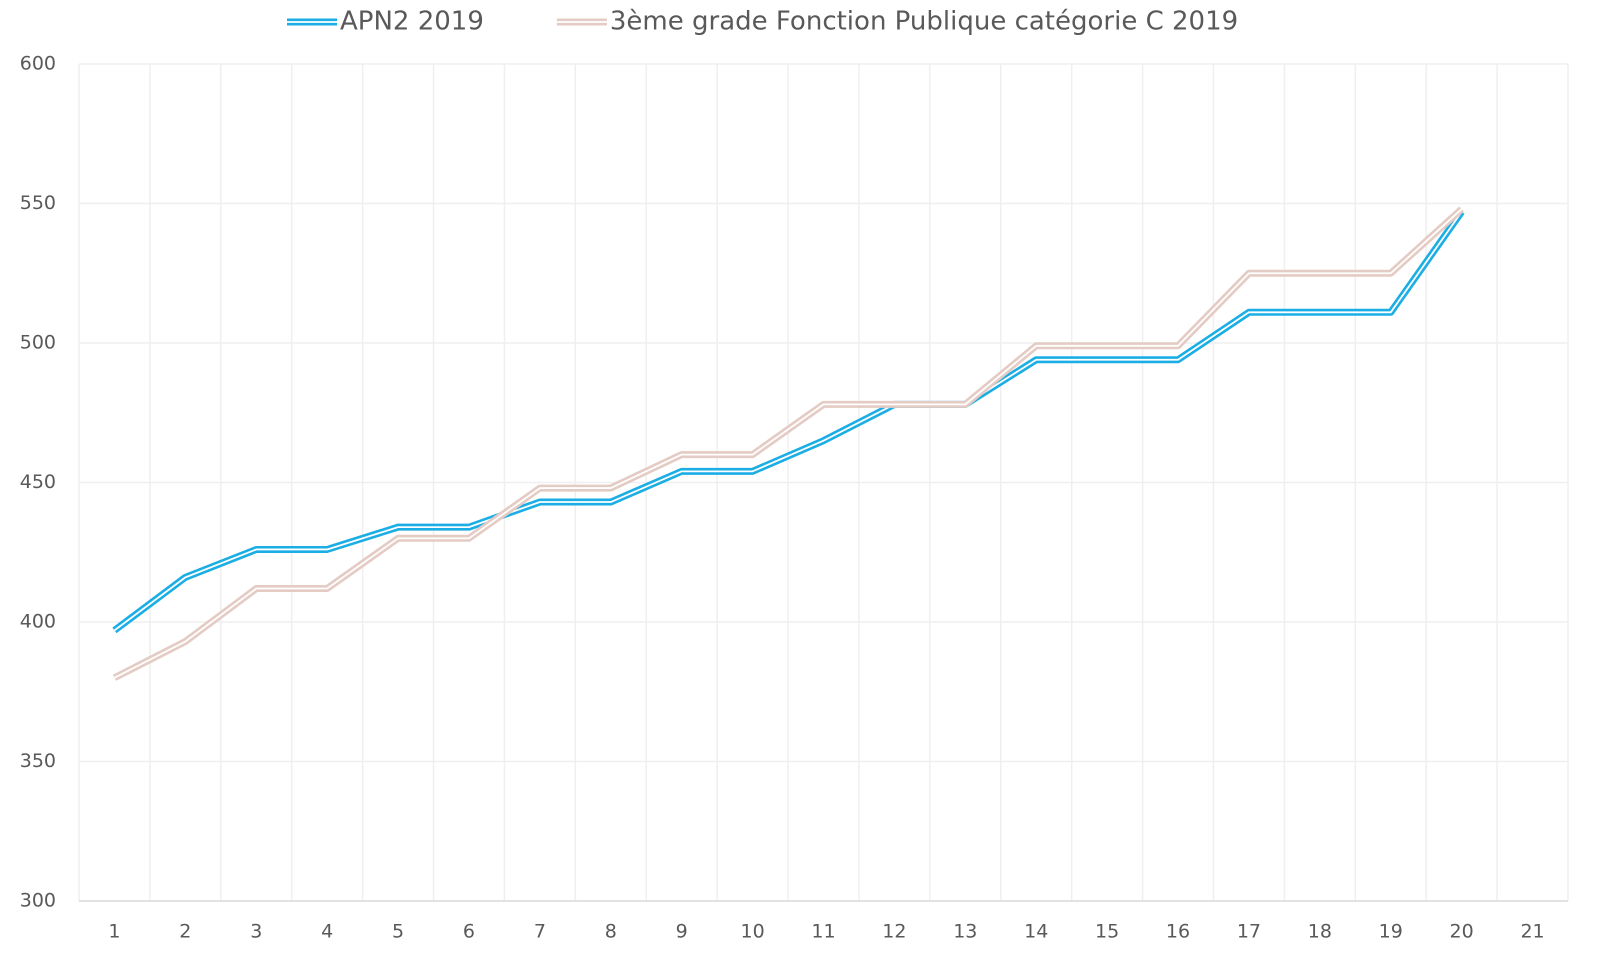  What do you see at coordinates (38, 343) in the screenshot?
I see `y-tick-label: 500` at bounding box center [38, 343].